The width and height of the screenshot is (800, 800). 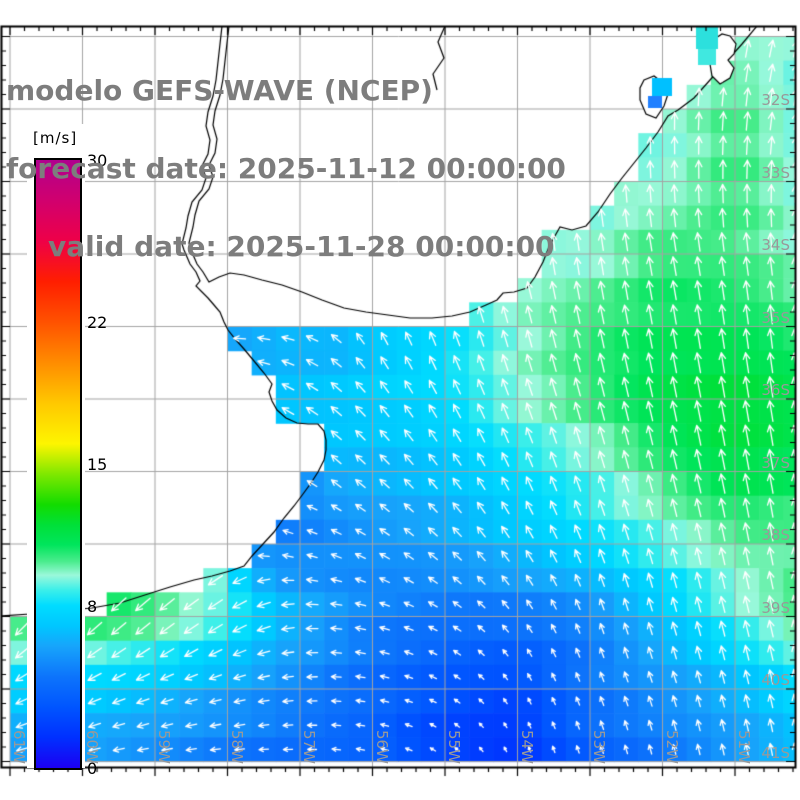 What do you see at coordinates (775, 752) in the screenshot?
I see `lat-axis-label: 41S` at bounding box center [775, 752].